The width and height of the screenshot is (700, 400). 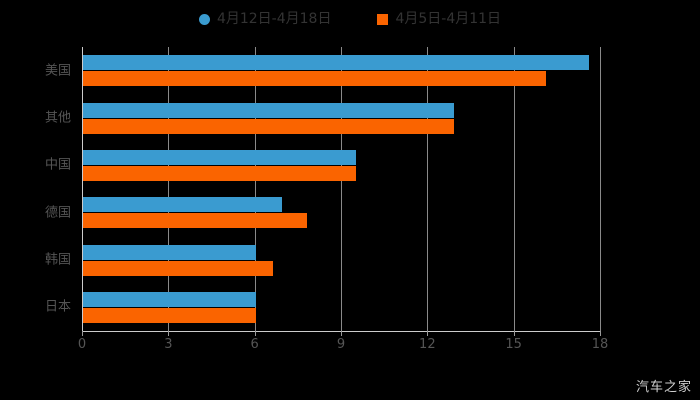 What do you see at coordinates (350, 19) in the screenshot?
I see `chart-legend: 4月12日-4月18日 4月5日-4月11日` at bounding box center [350, 19].